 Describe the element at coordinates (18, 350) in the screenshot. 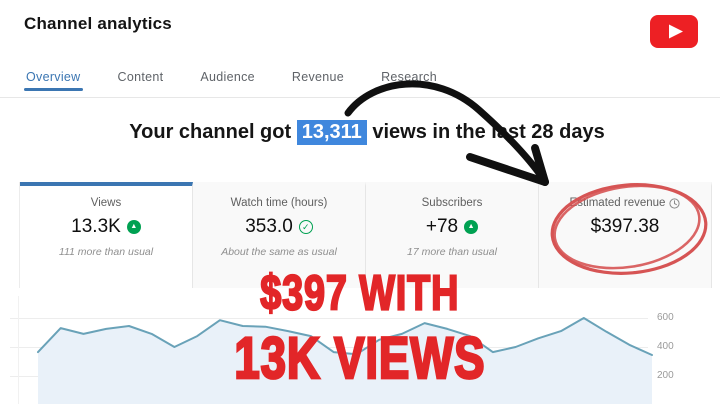

I see `chart-left-axis-line` at that location.